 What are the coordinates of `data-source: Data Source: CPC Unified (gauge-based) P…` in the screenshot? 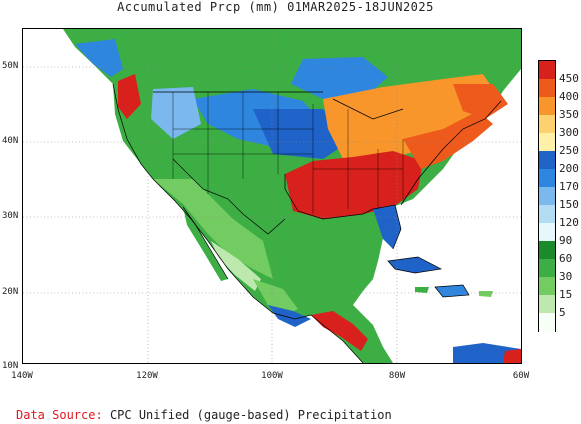 It's located at (204, 415).